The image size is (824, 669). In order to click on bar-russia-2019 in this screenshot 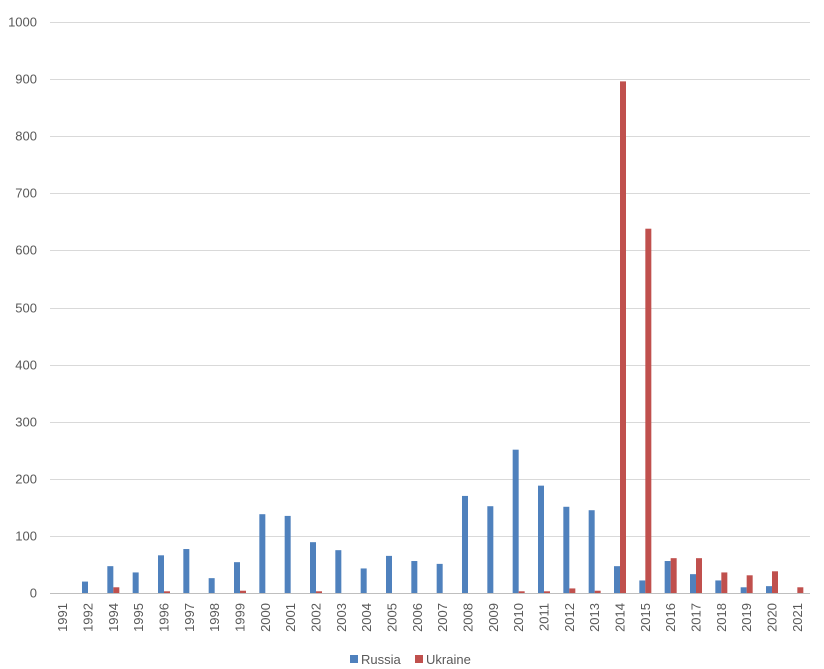, I will do `click(743, 590)`.